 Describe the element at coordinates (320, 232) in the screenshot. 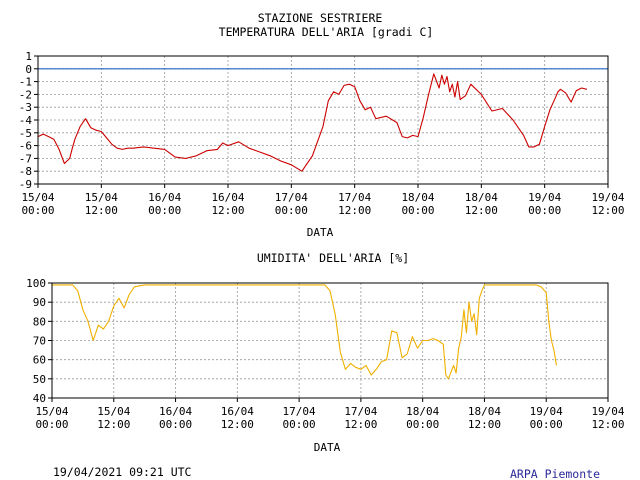

I see `temperature-x-axis-label: DATA` at that location.